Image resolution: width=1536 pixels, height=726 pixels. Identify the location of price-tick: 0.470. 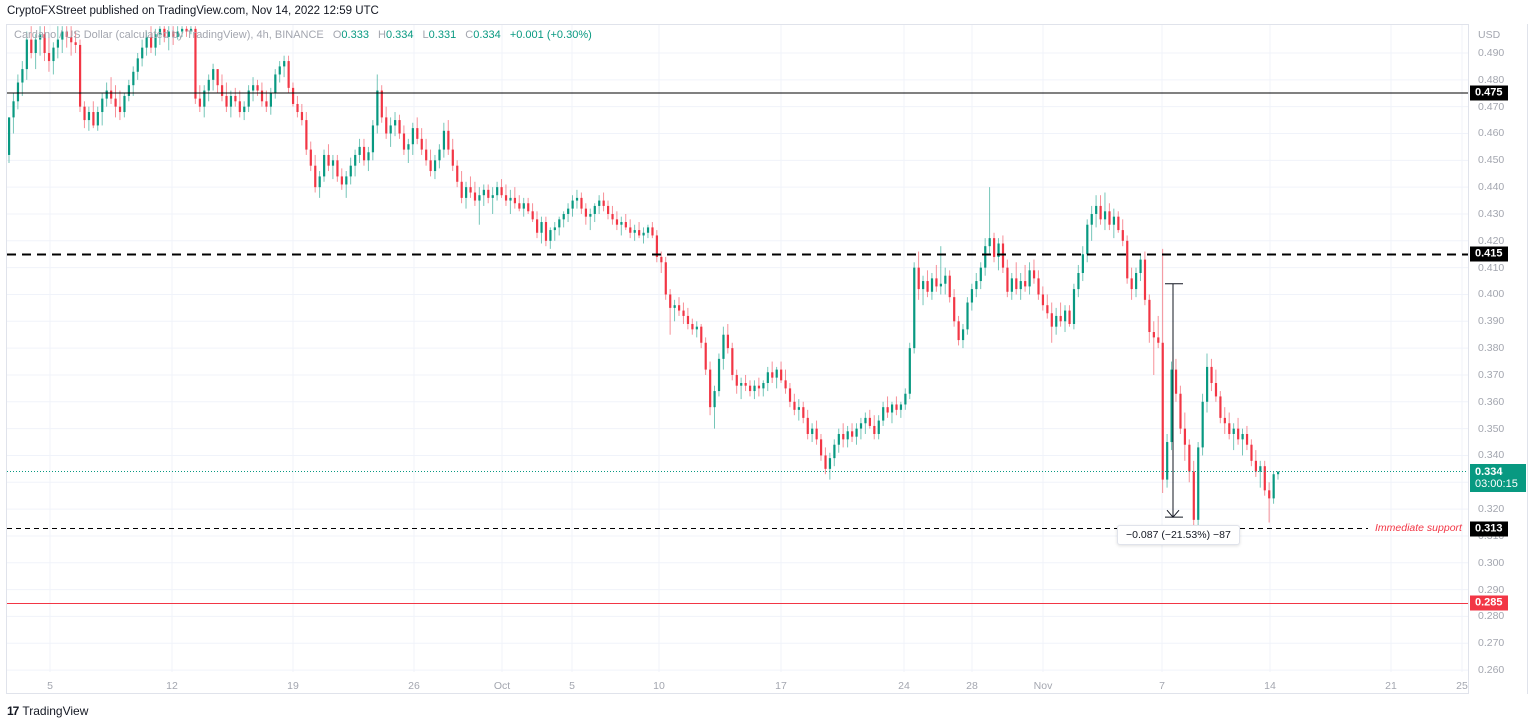
(1491, 106).